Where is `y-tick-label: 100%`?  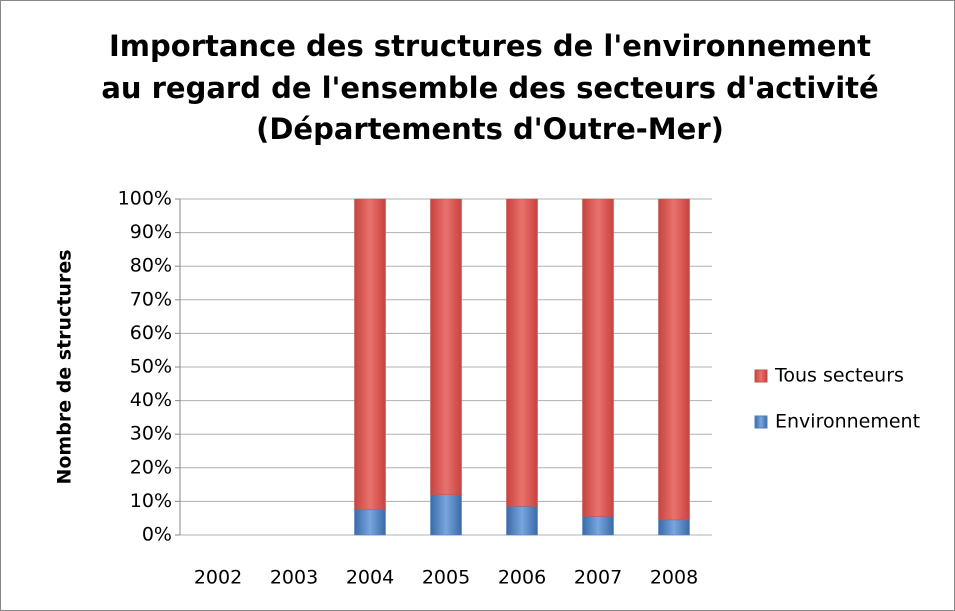 y-tick-label: 100% is located at coordinates (145, 199).